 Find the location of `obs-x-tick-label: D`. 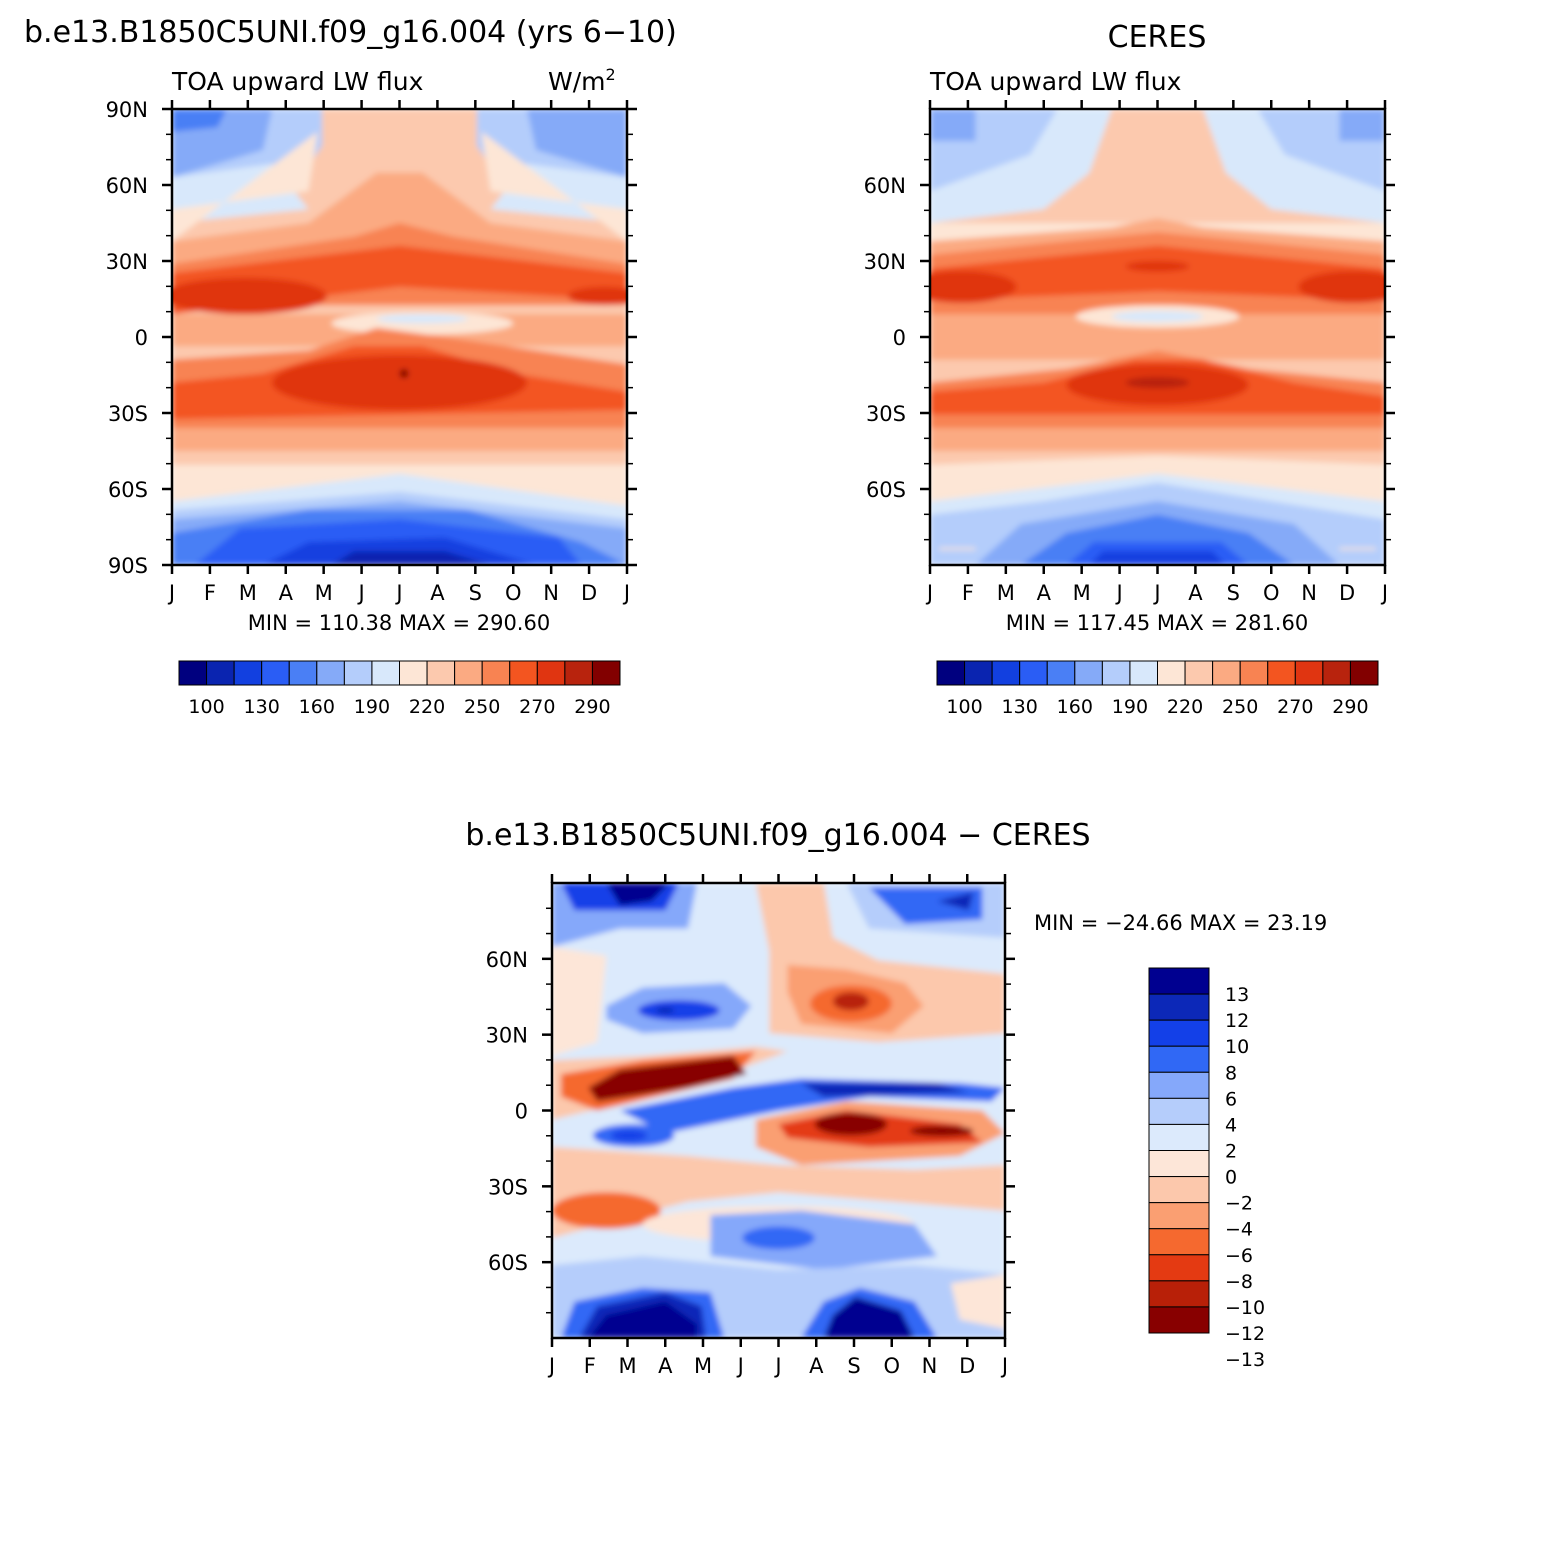

obs-x-tick-label: D is located at coordinates (1347, 593).